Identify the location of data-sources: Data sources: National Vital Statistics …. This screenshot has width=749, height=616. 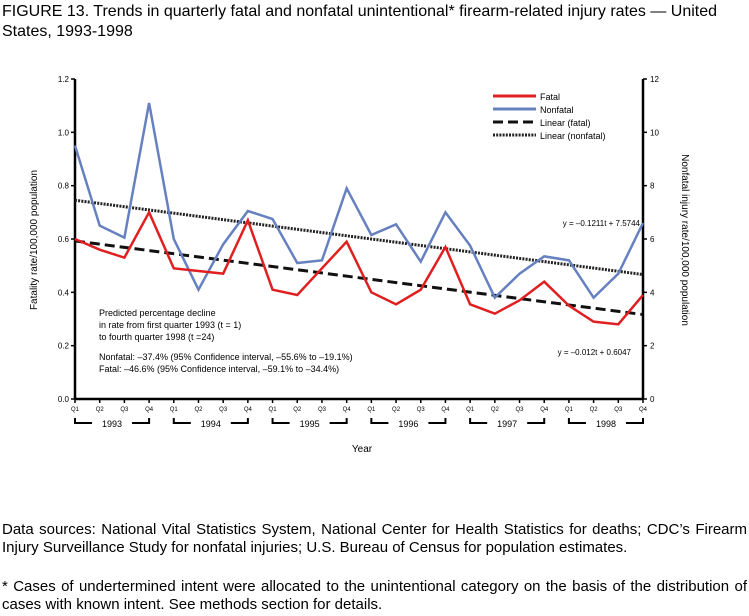
(374, 538).